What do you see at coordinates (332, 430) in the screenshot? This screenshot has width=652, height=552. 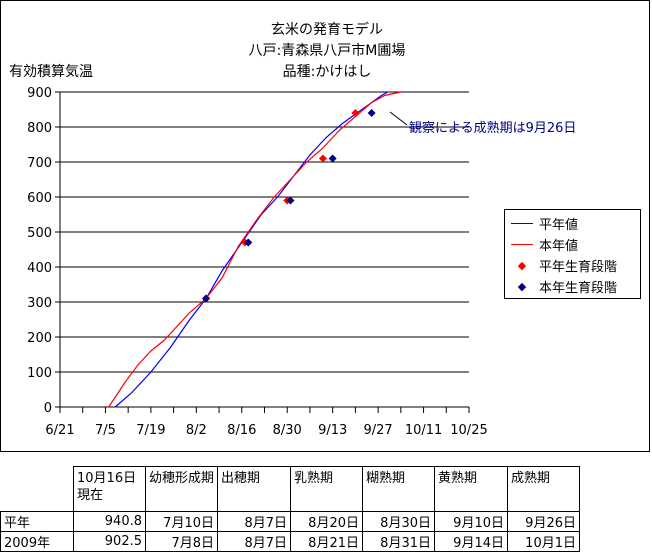 I see `x-tick-label: 9/13` at bounding box center [332, 430].